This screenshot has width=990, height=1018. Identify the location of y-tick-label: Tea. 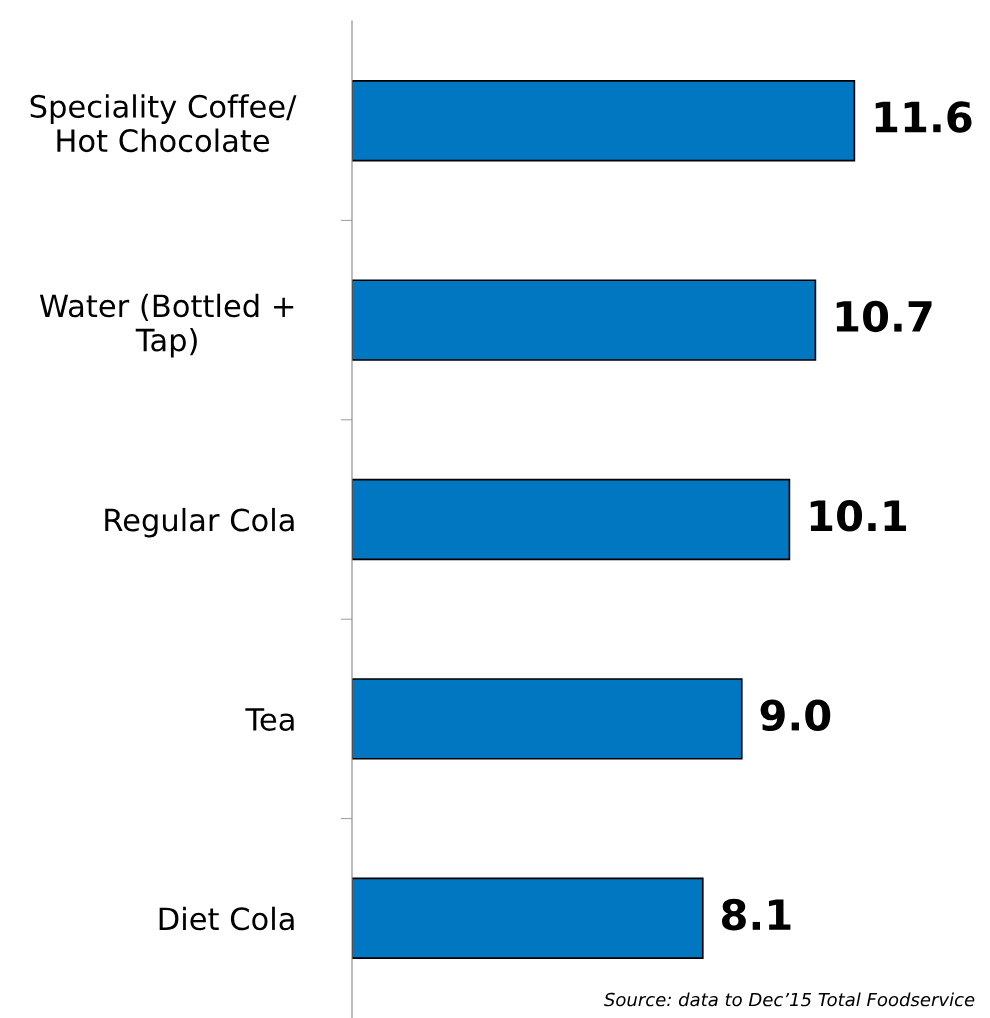
(269, 719).